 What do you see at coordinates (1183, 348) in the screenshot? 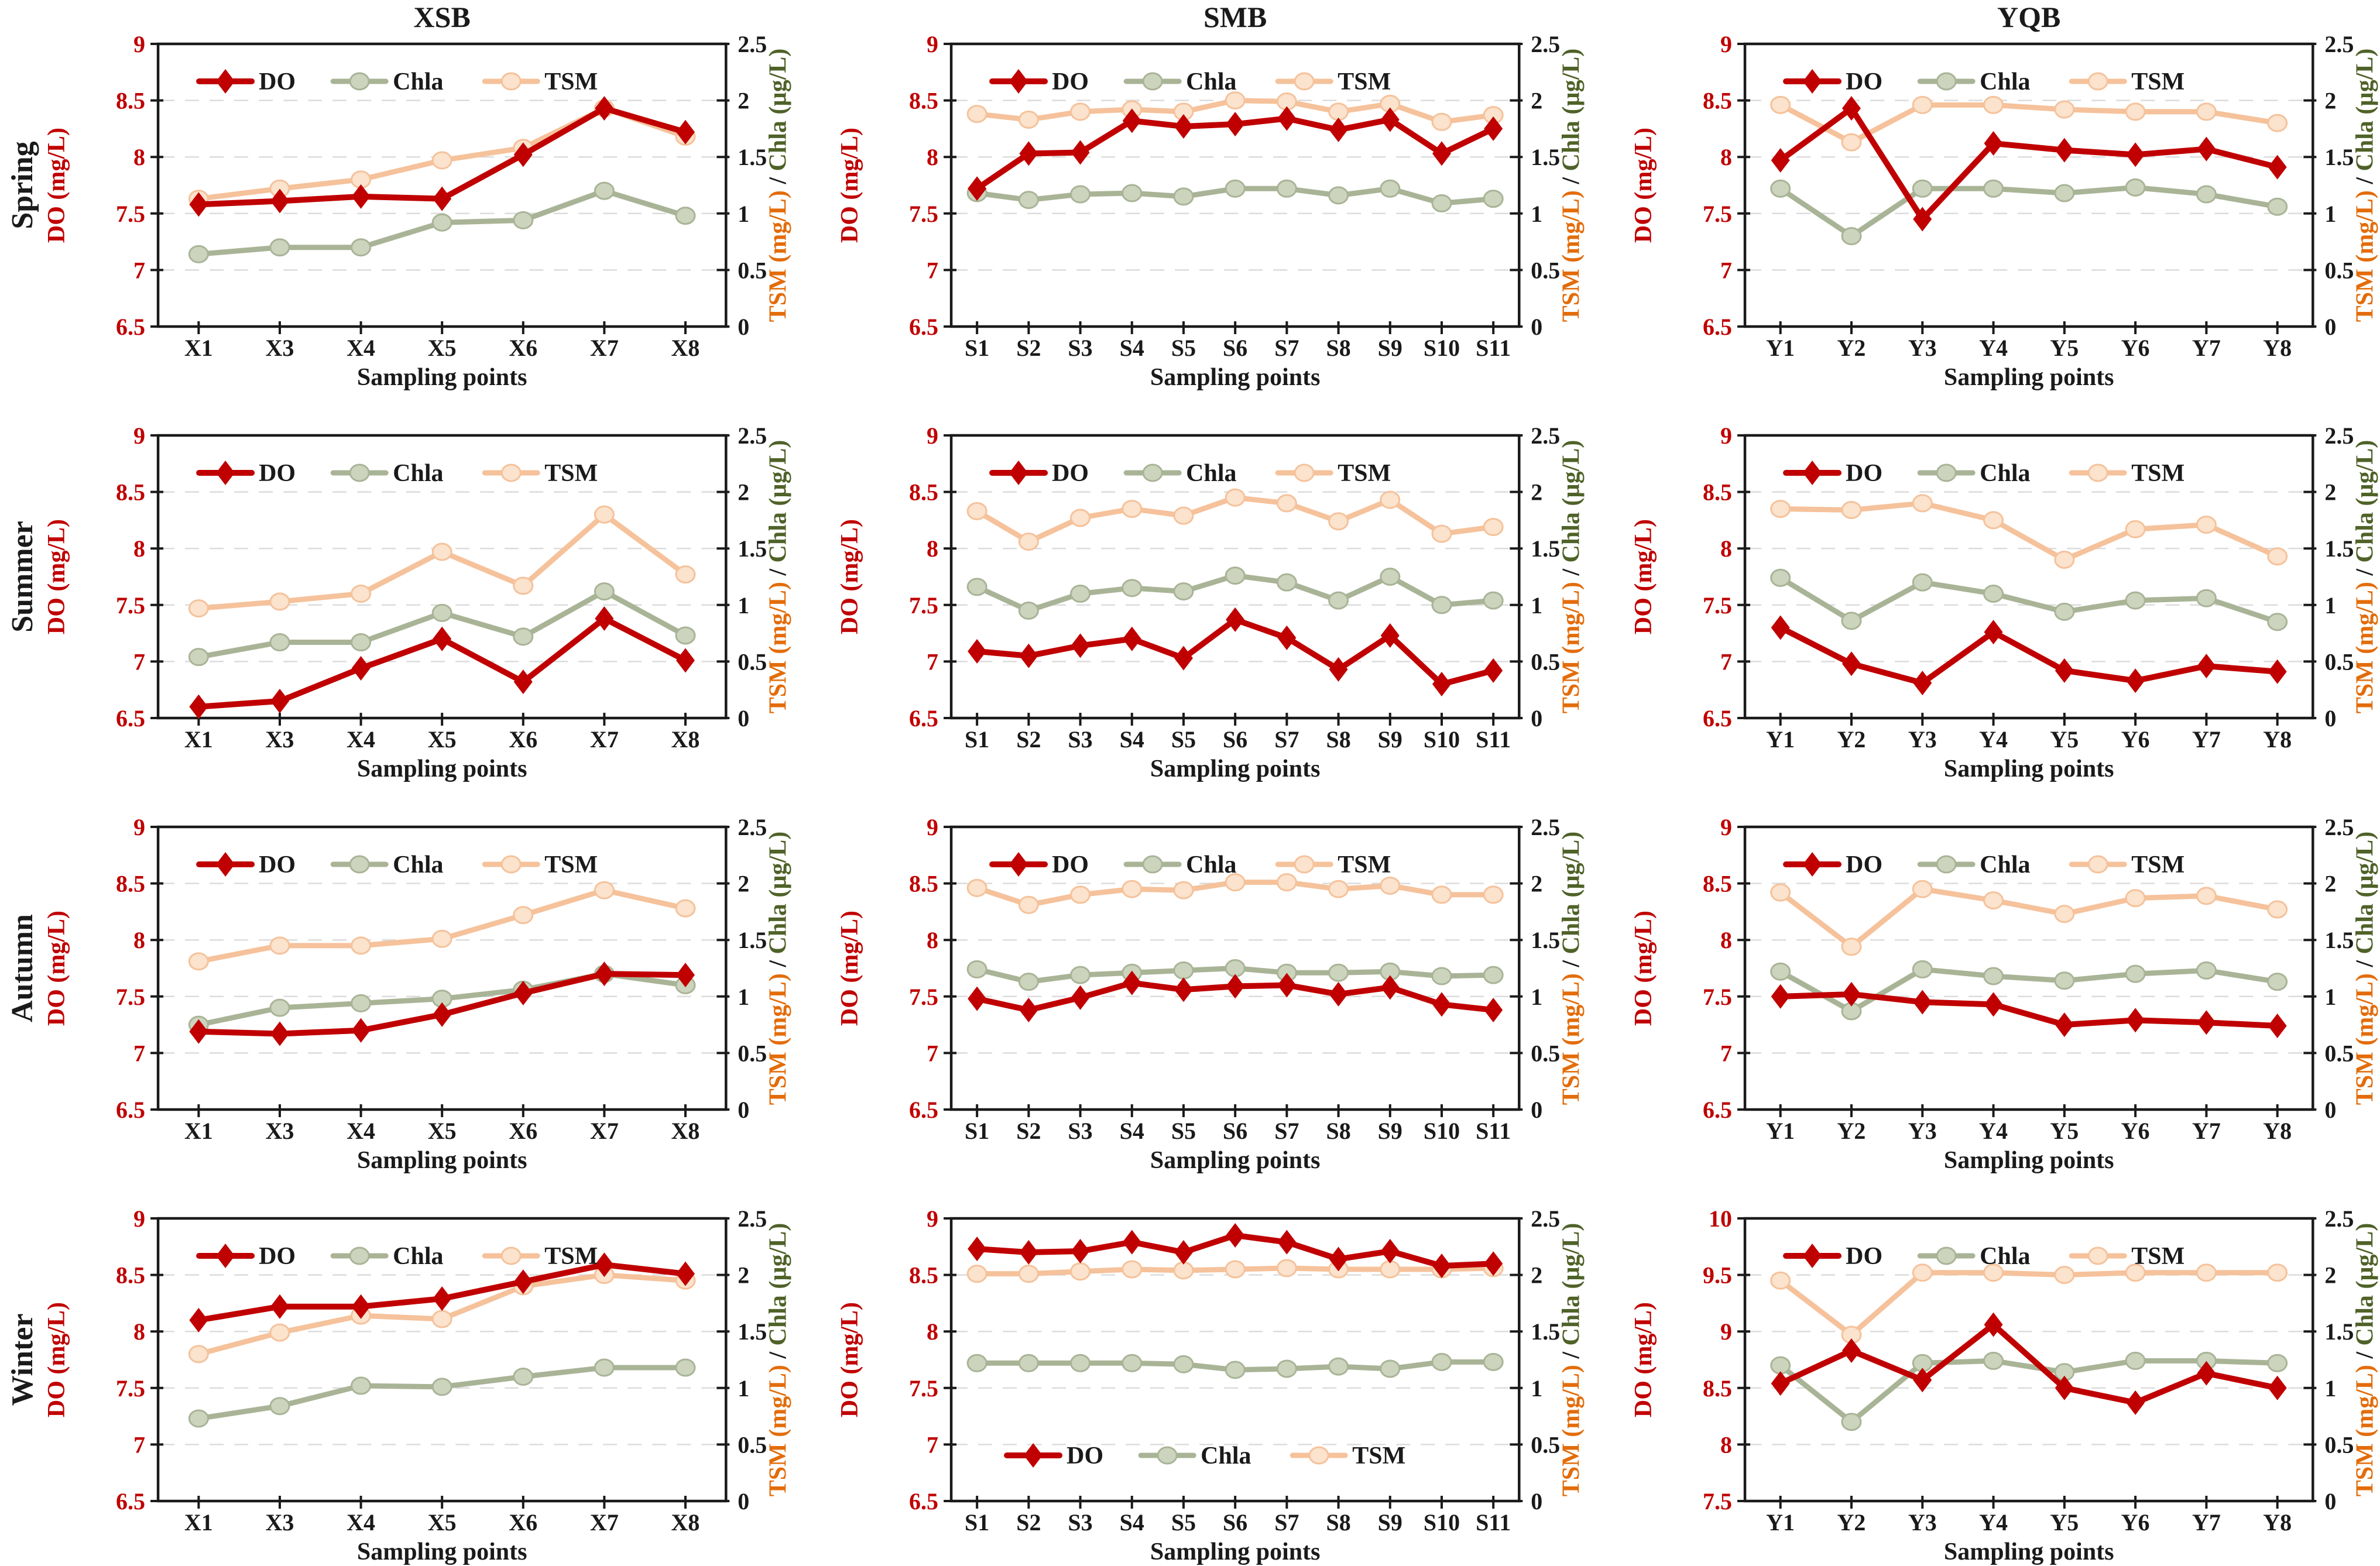
I see `x-tick-label: S5` at bounding box center [1183, 348].